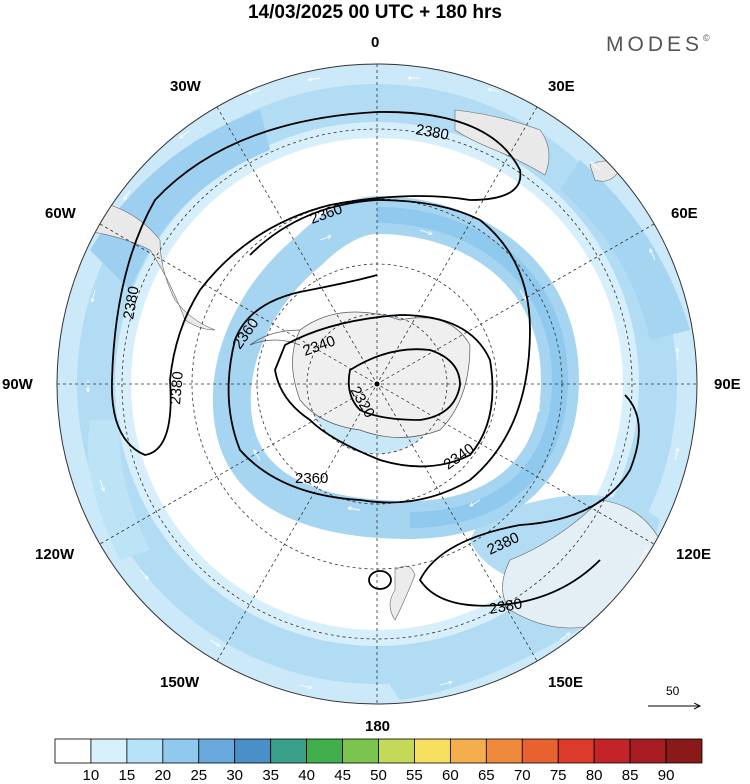  I want to click on brand-logo: MODES©, so click(658, 45).